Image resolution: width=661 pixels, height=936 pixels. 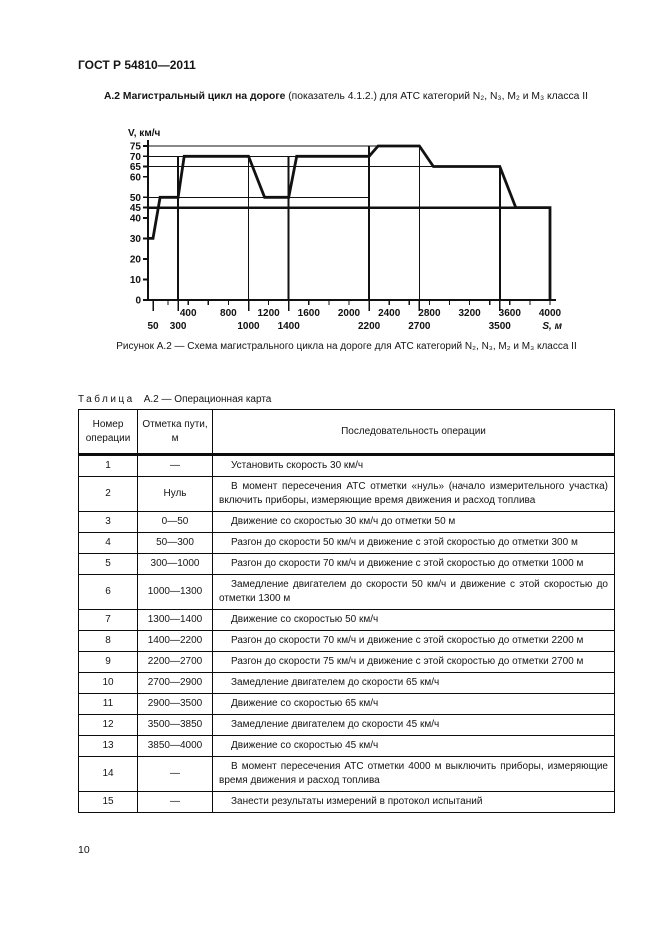 I want to click on op-sequence-cell: Движение со скоростью 50 км/ч, so click(x=413, y=620).